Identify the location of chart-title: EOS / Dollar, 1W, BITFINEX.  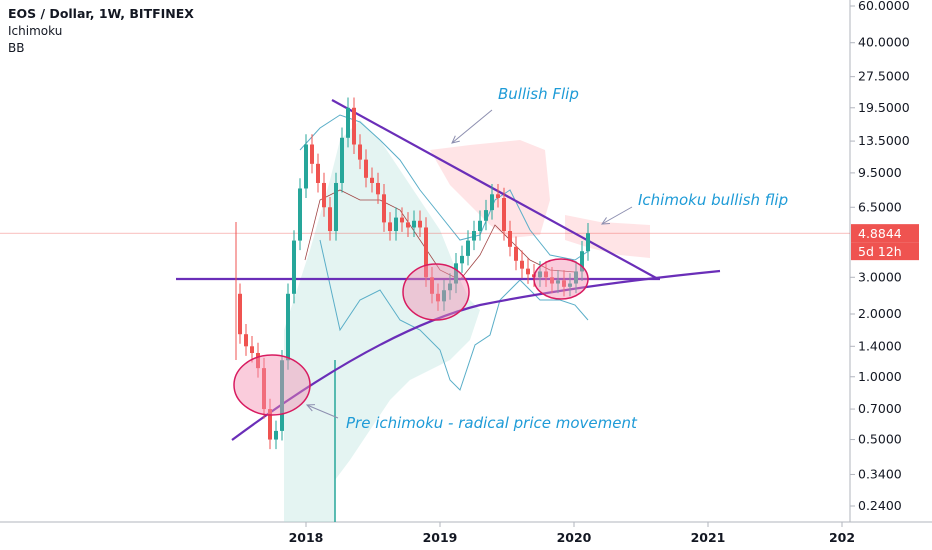
(101, 13).